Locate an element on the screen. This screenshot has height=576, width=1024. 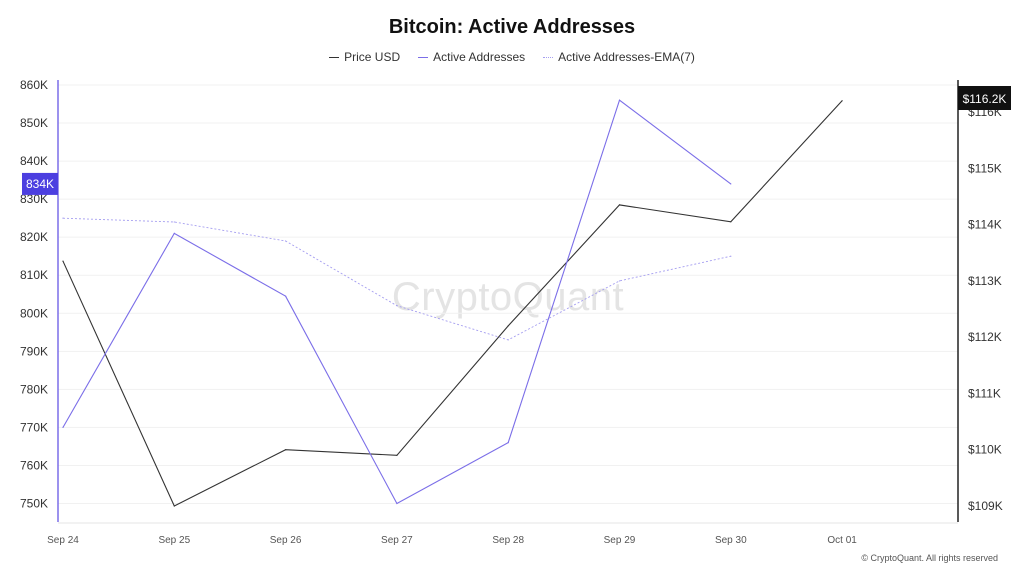
y-right-tick-label: $115K is located at coordinates (985, 168).